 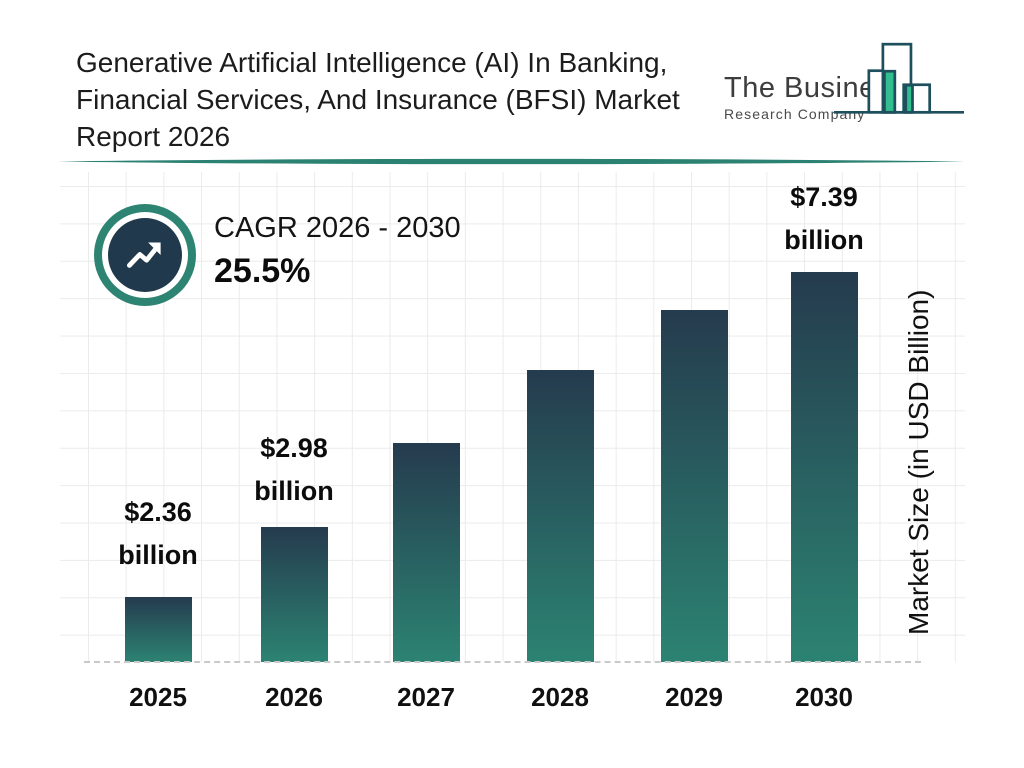 I want to click on cagr-period-label: CAGR 2026 - 2030, so click(x=337, y=228).